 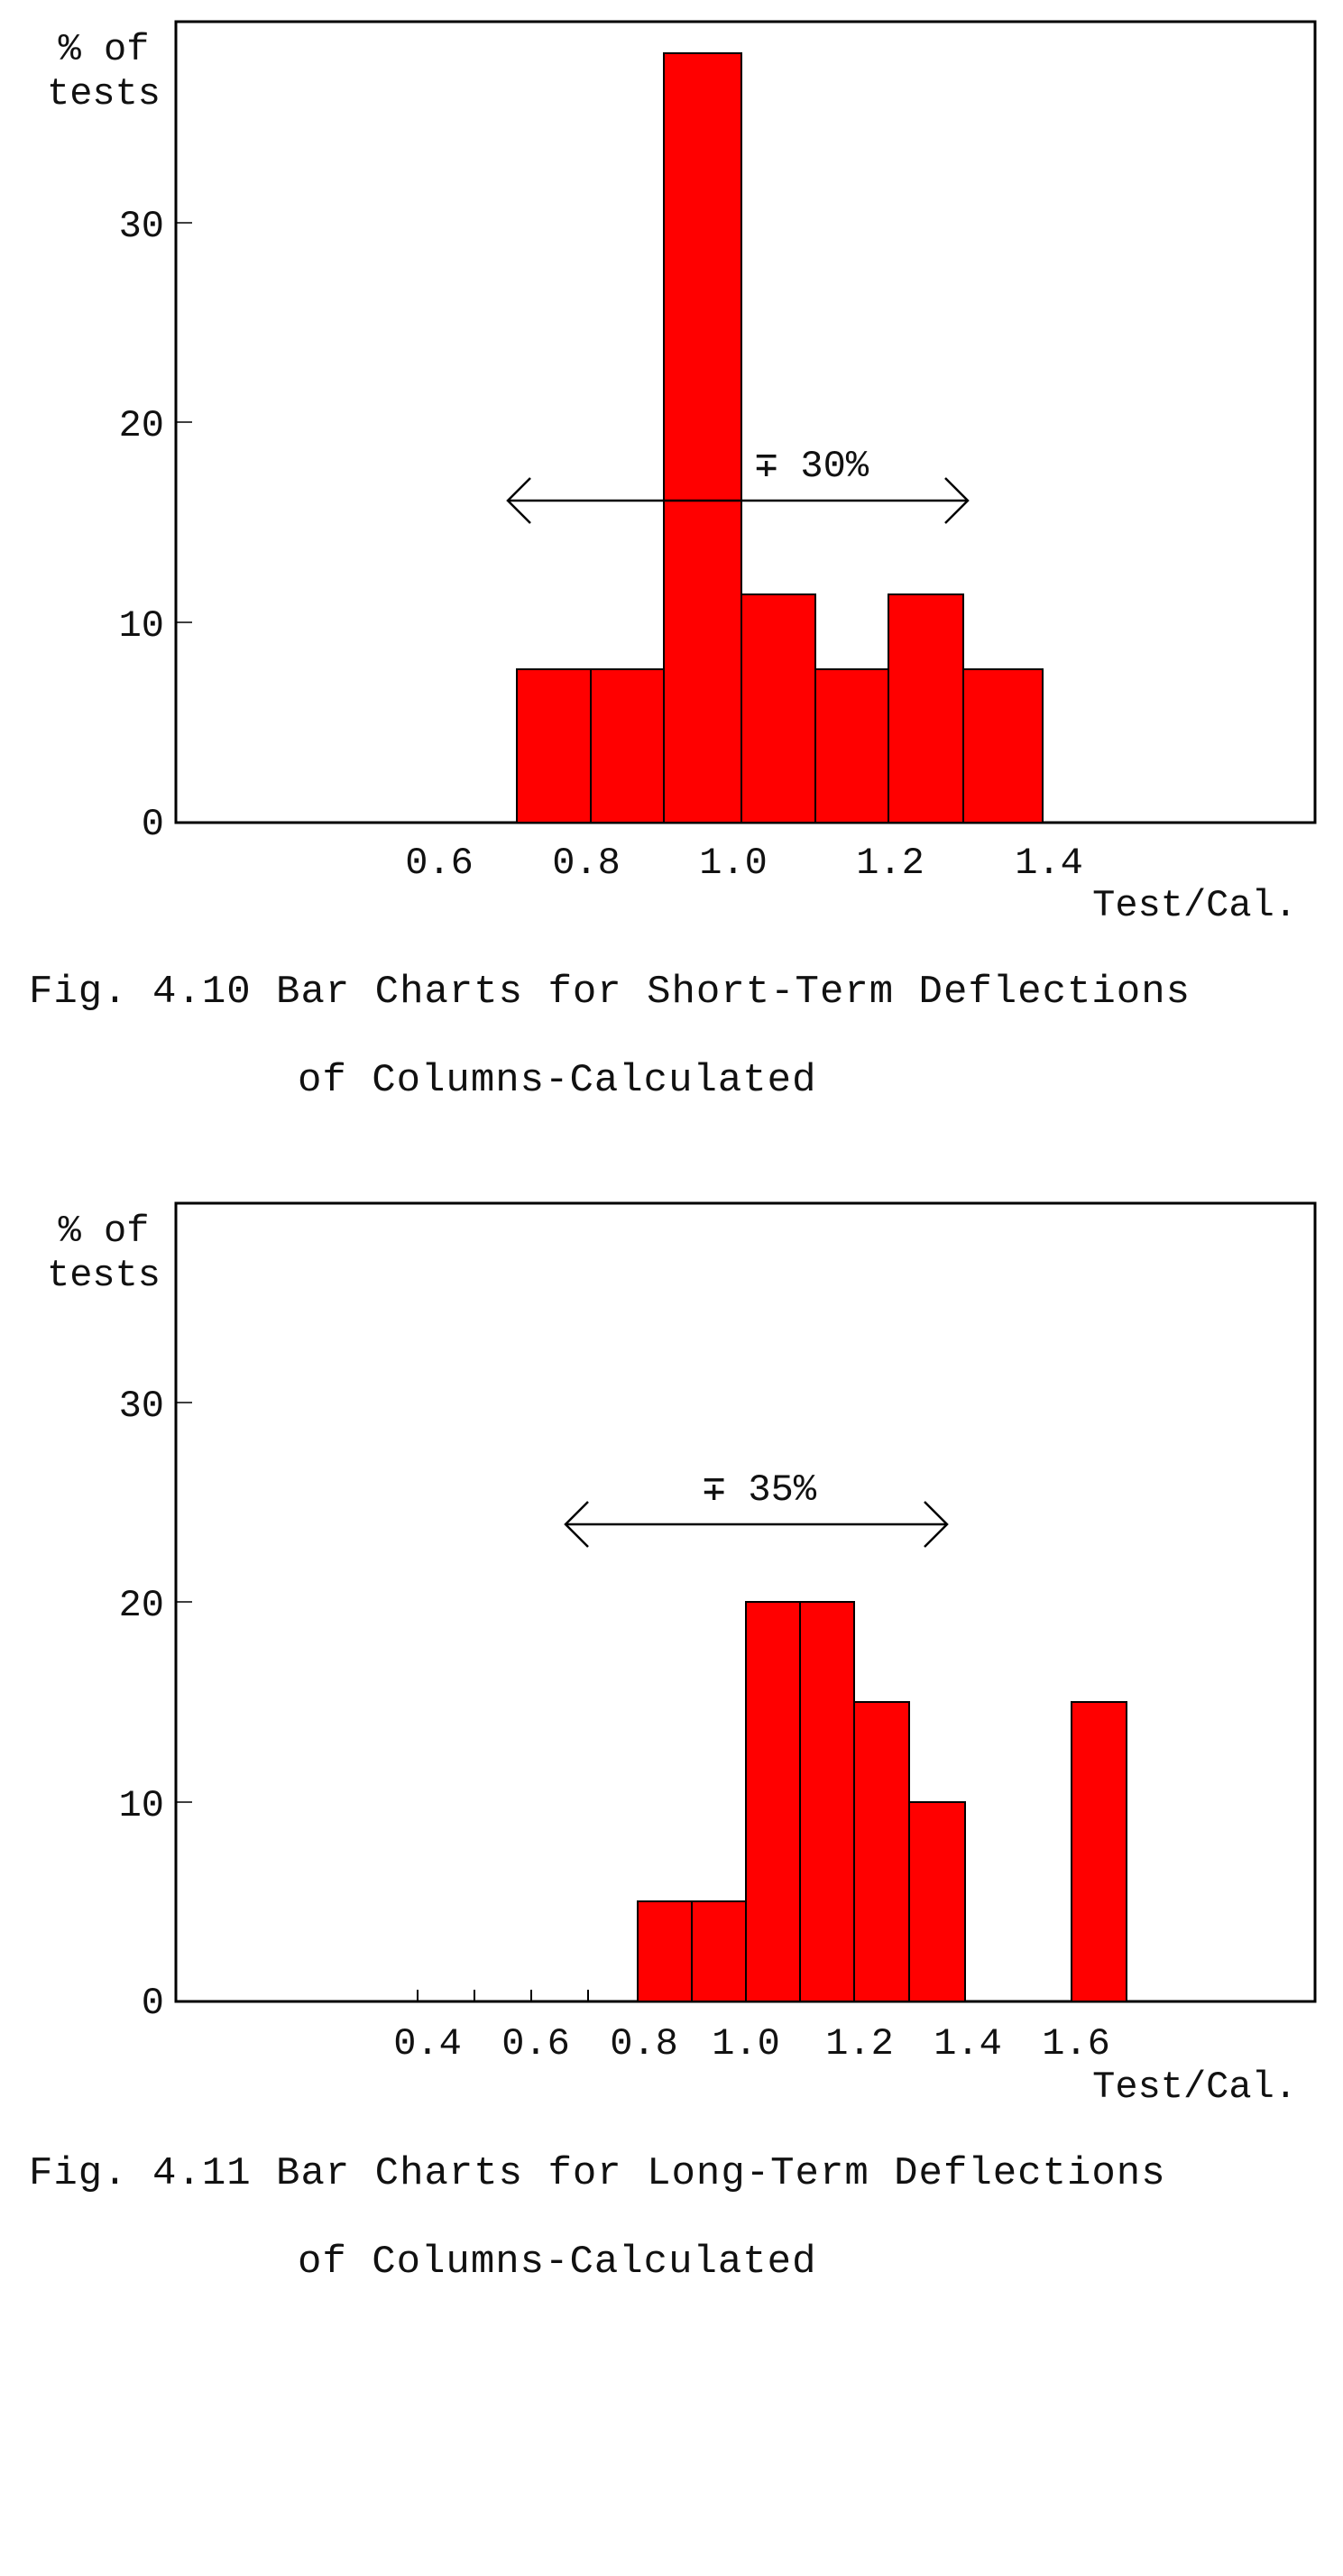 What do you see at coordinates (503, 1995) in the screenshot?
I see `x-minor-ticks` at bounding box center [503, 1995].